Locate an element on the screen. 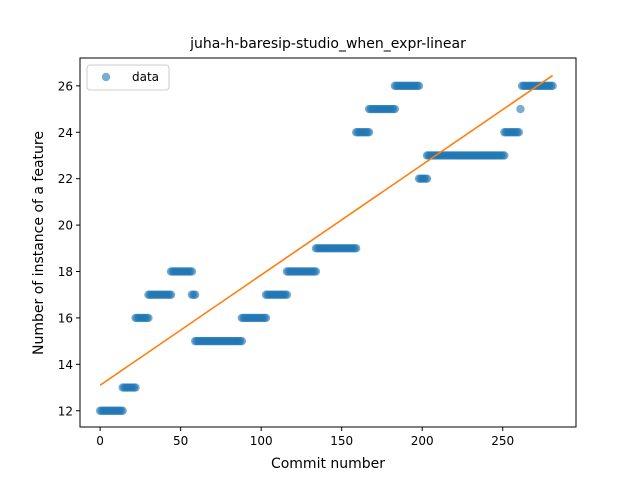  legend-label: data is located at coordinates (145, 77).